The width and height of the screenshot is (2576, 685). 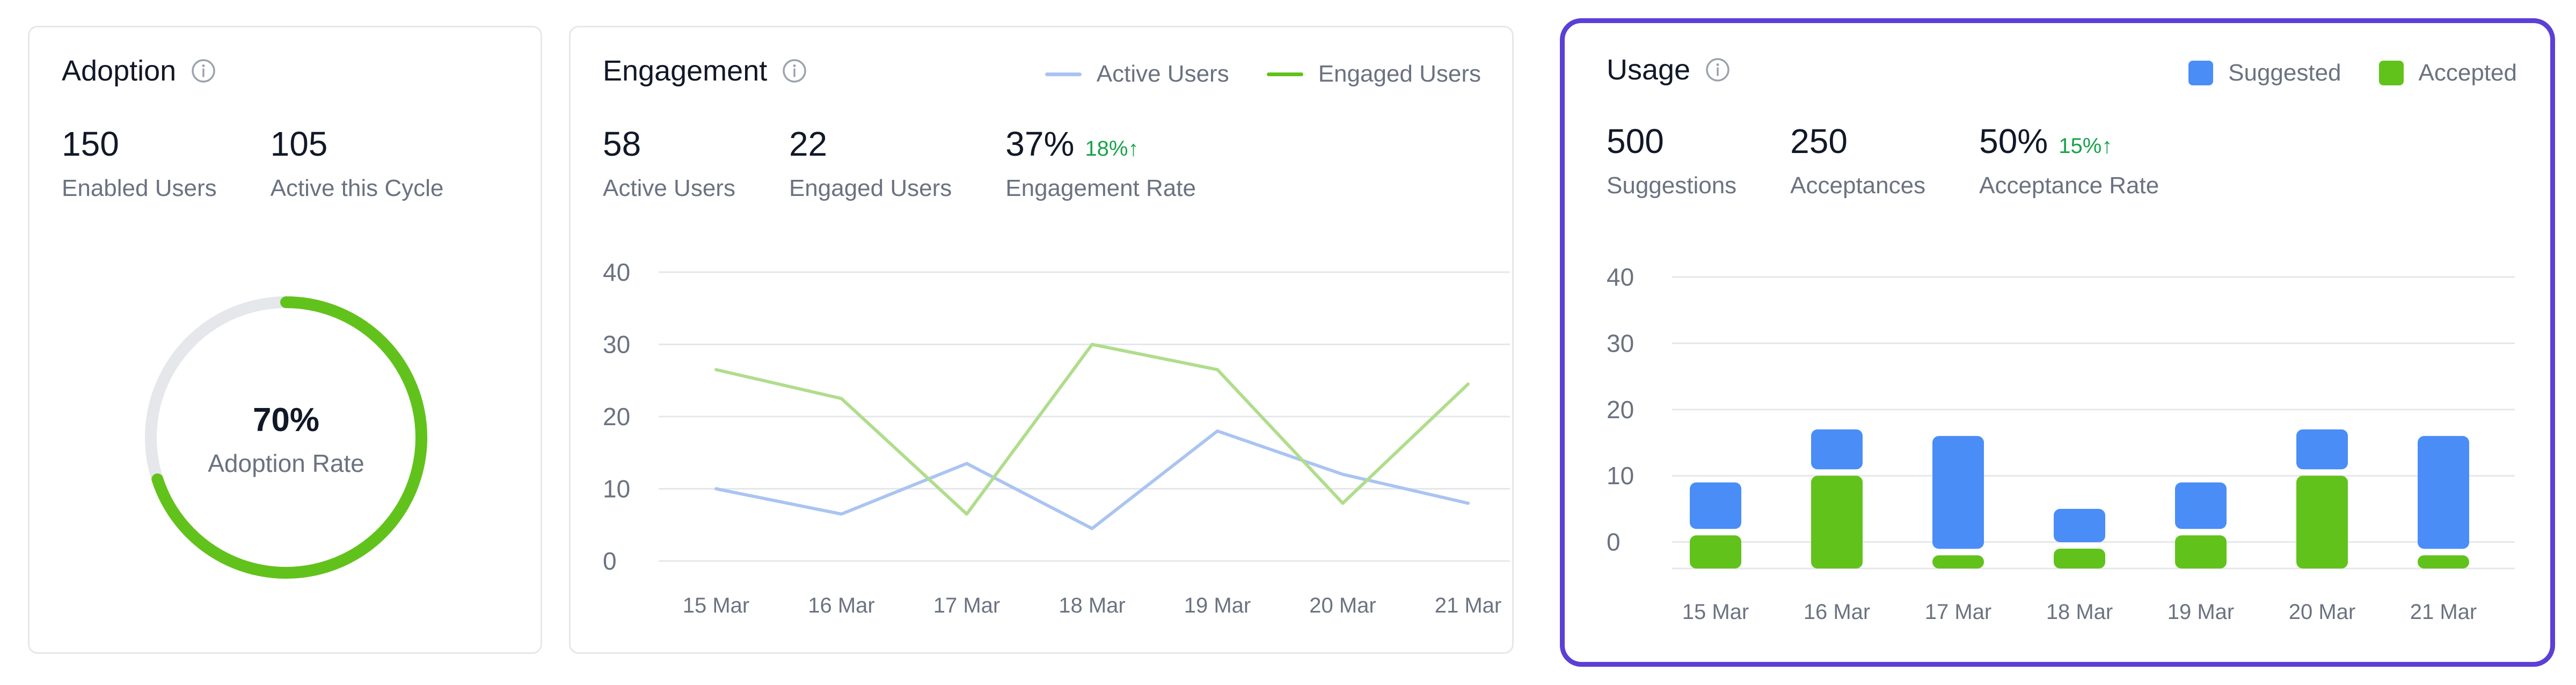 I want to click on adoption-rate-label: Adoption Rate, so click(x=286, y=463).